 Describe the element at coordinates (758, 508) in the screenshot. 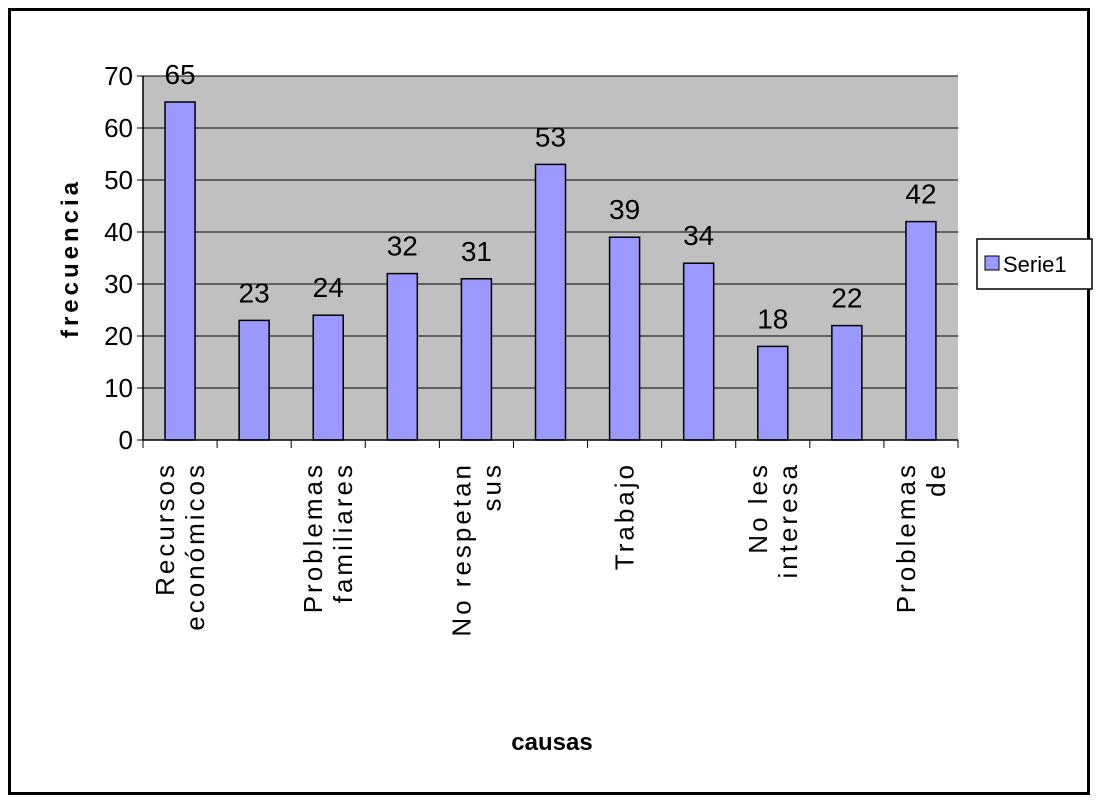

I see `x-tick-label: No les` at that location.